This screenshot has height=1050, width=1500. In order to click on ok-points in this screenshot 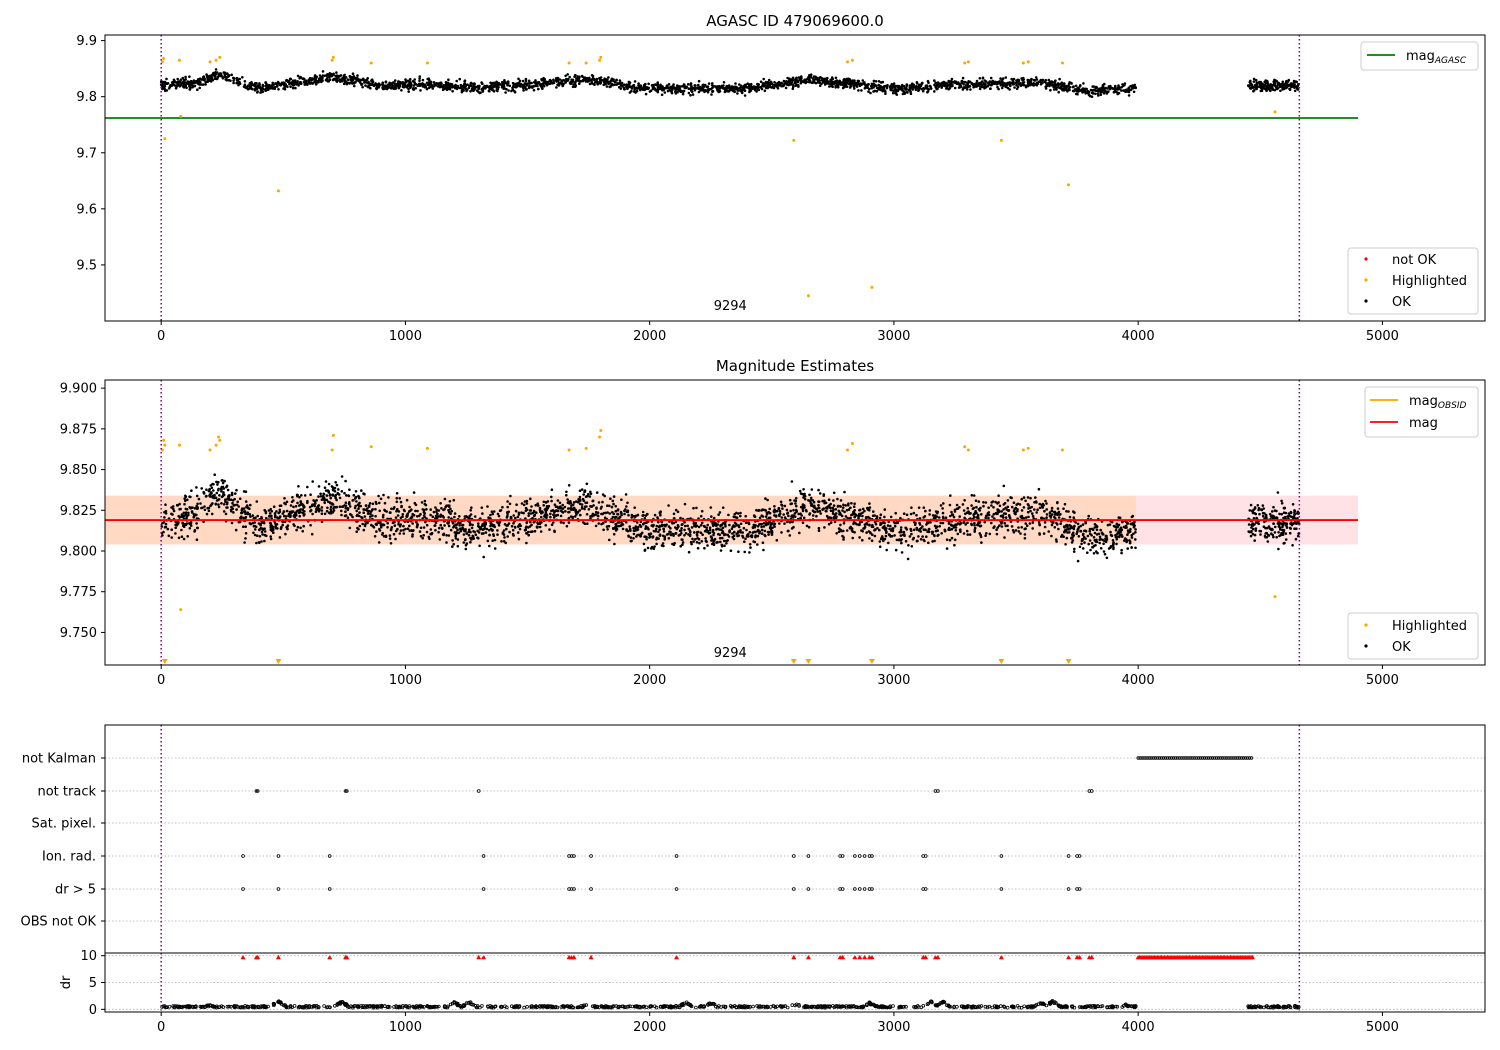, I will do `click(730, 518)`.